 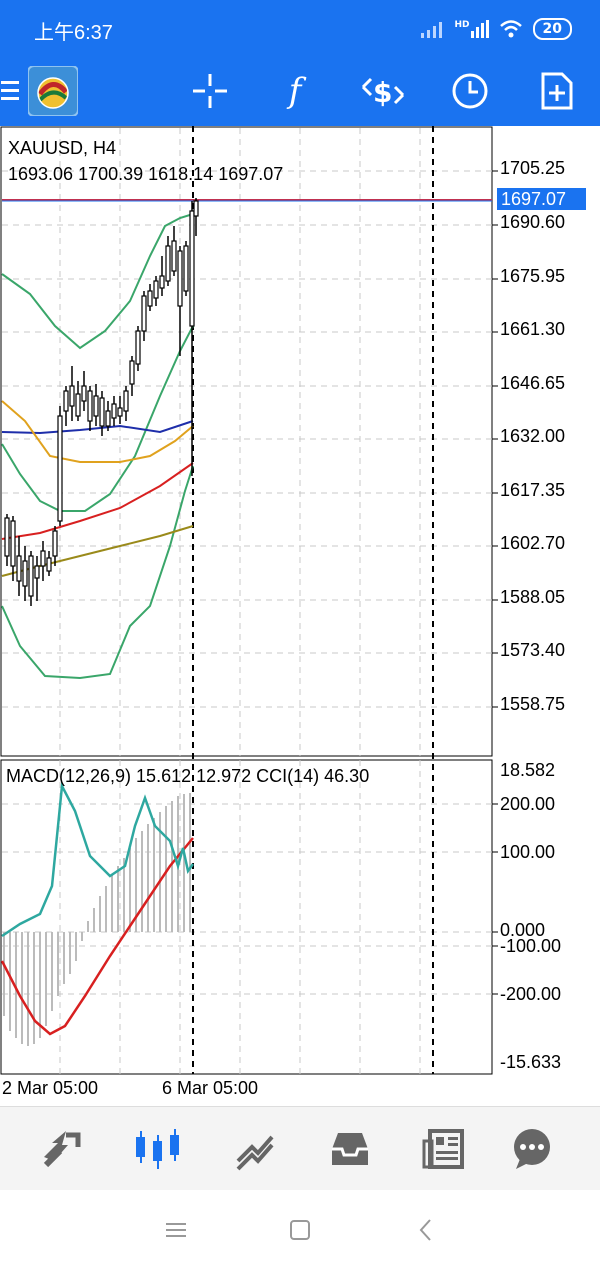 What do you see at coordinates (532, 1149) in the screenshot?
I see `messages-icon` at bounding box center [532, 1149].